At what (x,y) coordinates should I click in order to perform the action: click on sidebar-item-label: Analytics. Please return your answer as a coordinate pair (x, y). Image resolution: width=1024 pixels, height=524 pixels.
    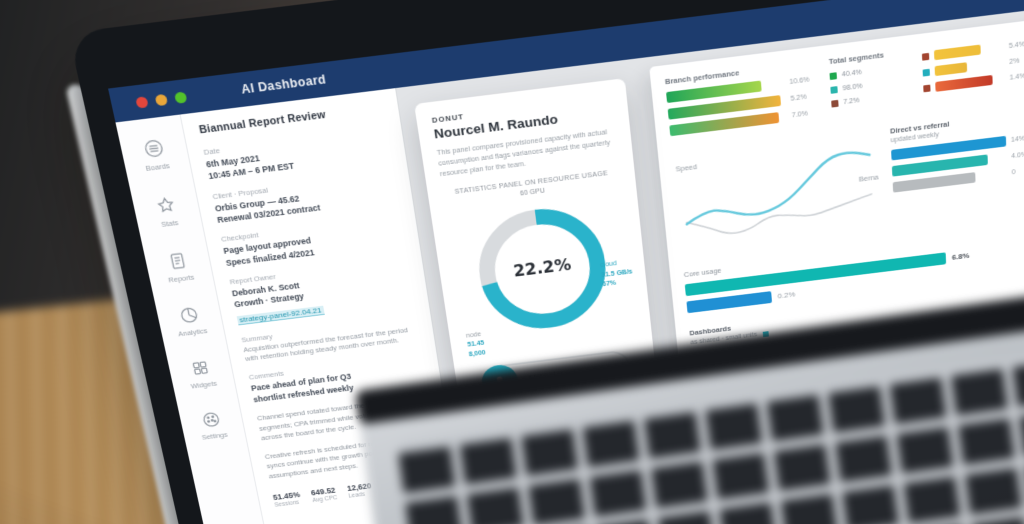
    Looking at the image, I should click on (193, 332).